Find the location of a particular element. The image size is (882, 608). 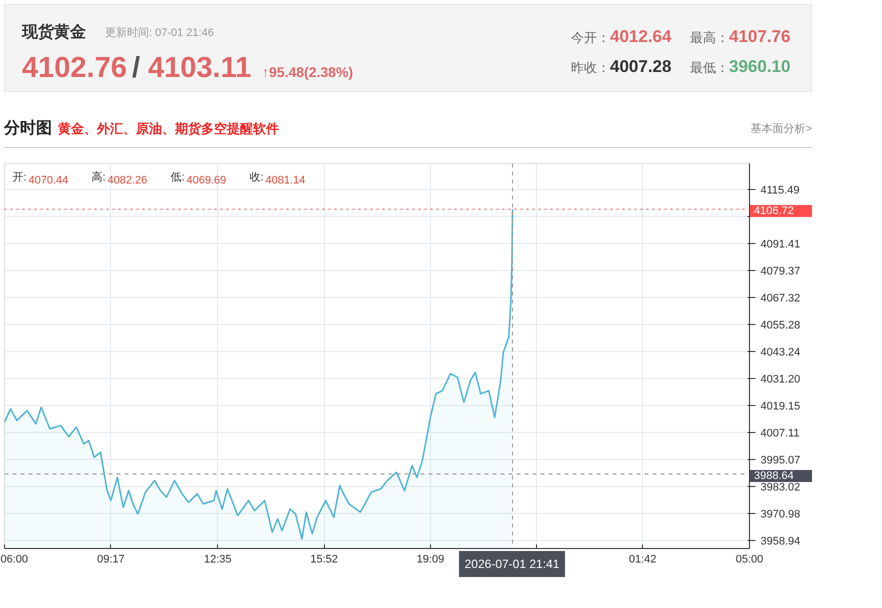

y-tick-label: 4019.15 is located at coordinates (780, 406).